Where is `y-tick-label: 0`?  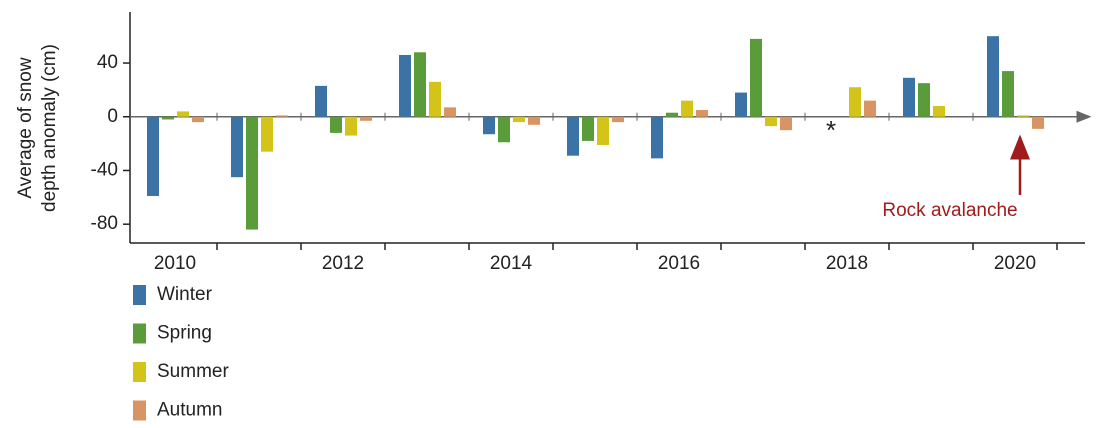 y-tick-label: 0 is located at coordinates (112, 116).